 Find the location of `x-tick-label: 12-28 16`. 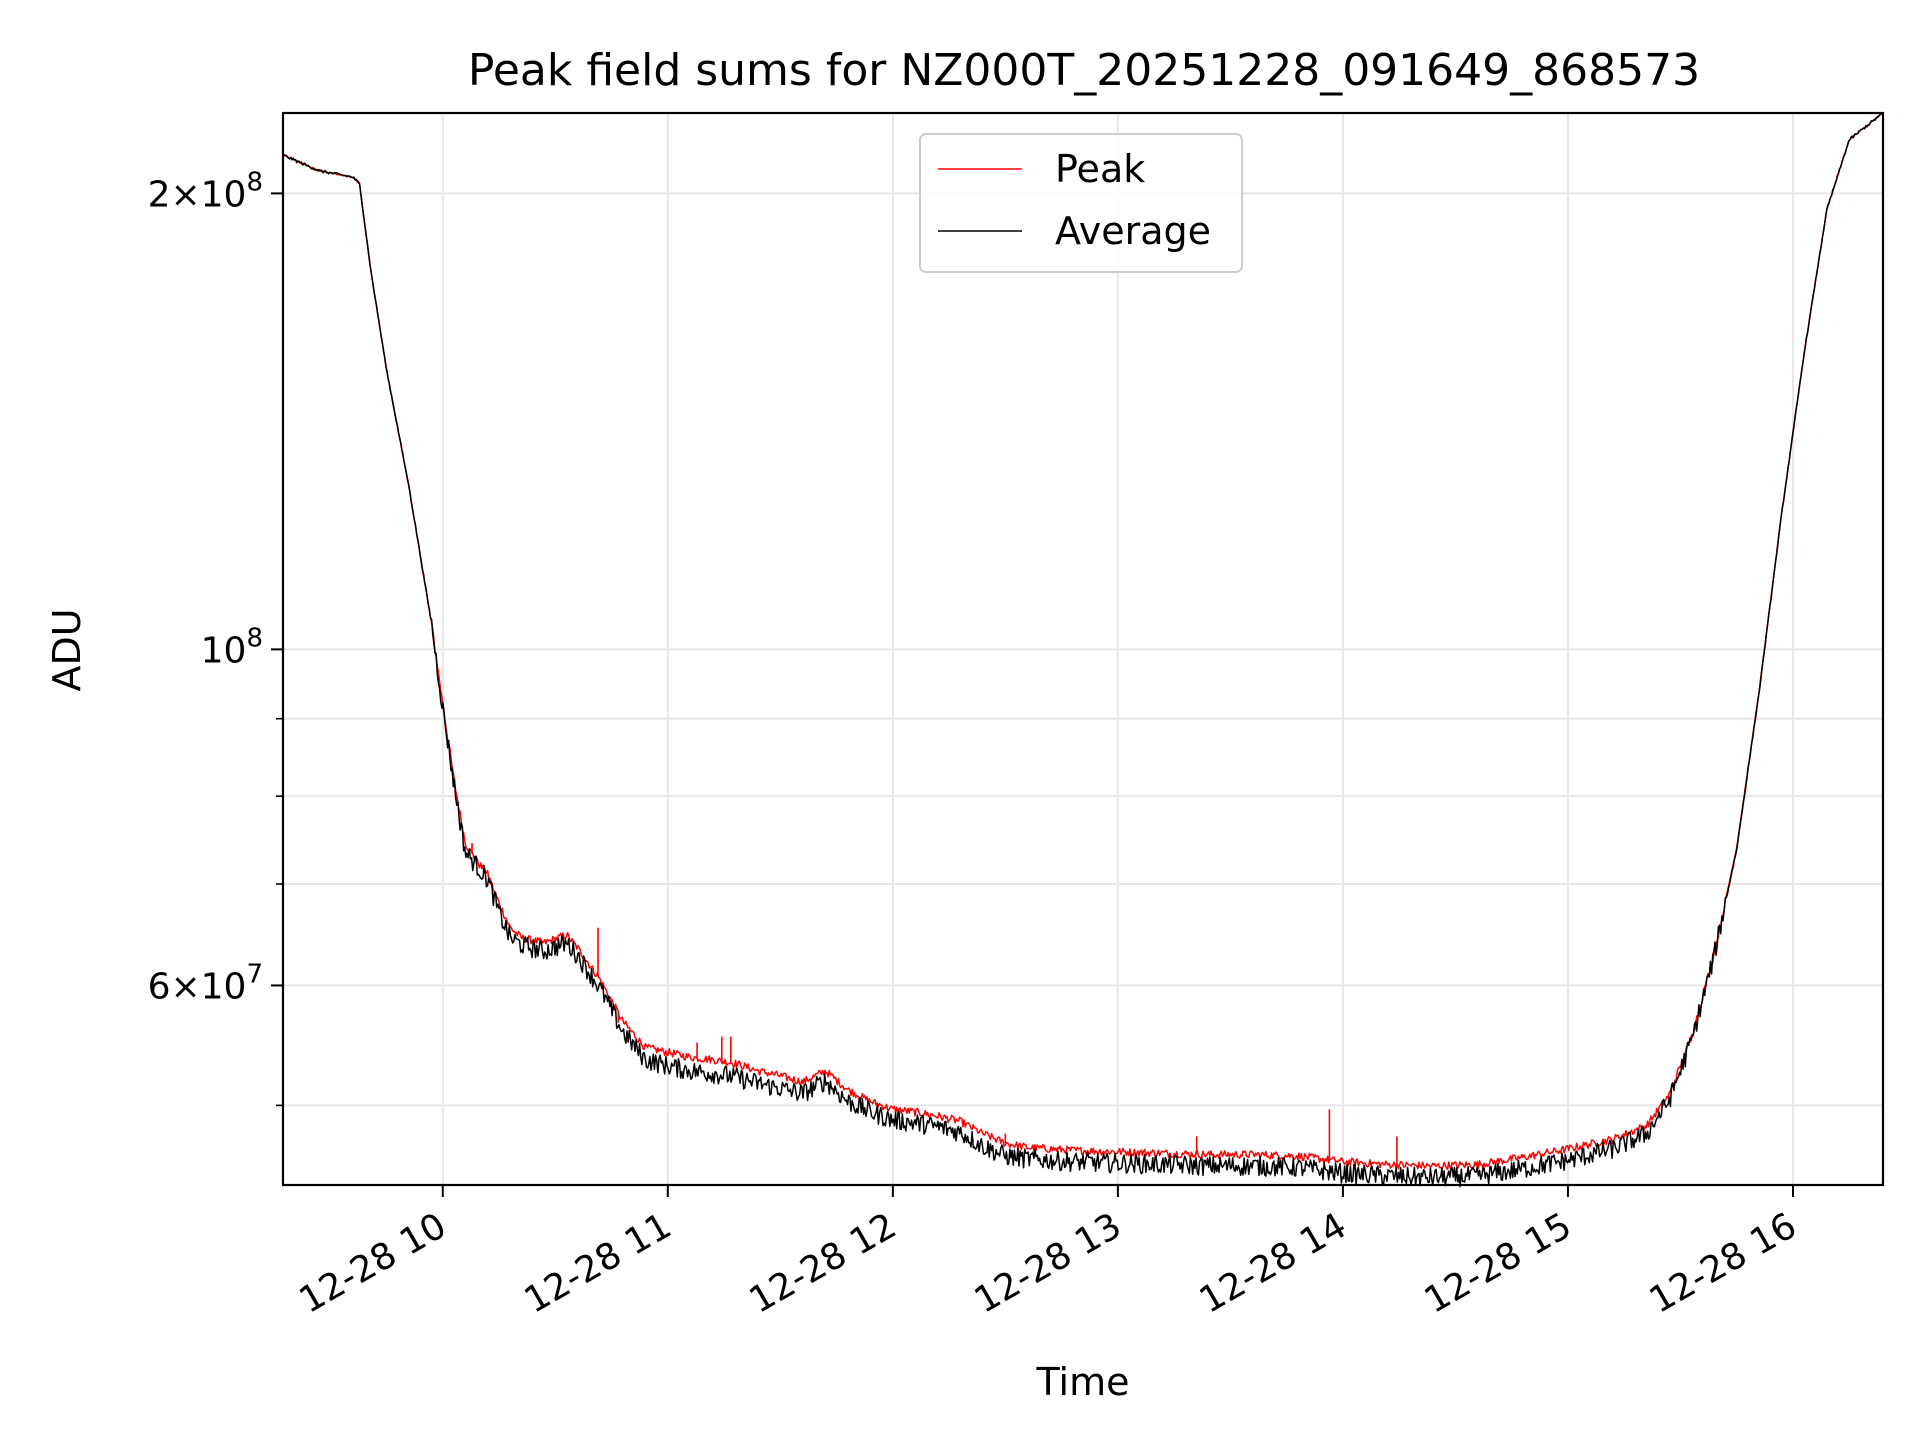

x-tick-label: 12-28 16 is located at coordinates (1723, 1263).